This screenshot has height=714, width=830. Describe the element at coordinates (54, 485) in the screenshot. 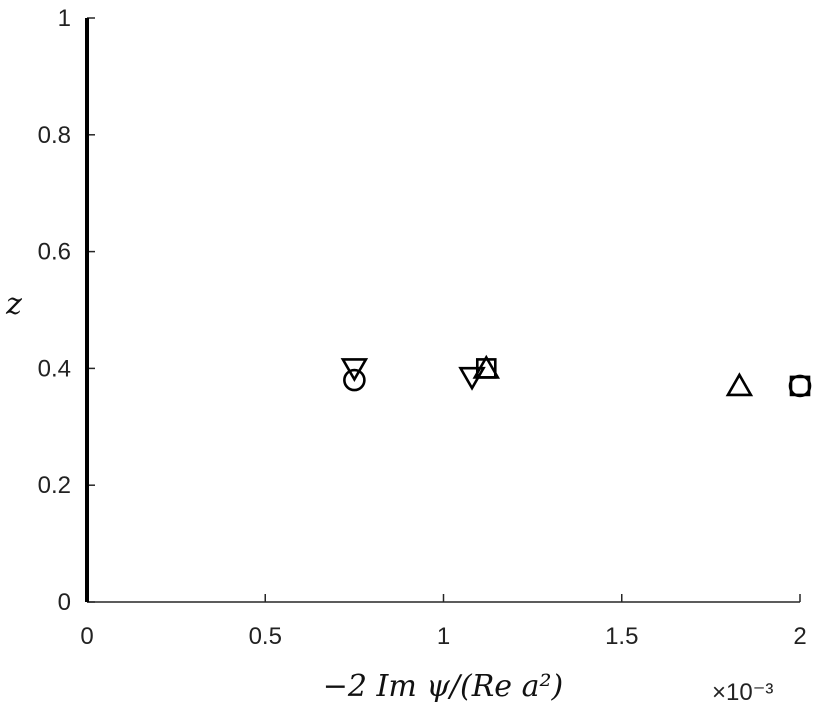

I see `y-tick-label: 0.2` at that location.